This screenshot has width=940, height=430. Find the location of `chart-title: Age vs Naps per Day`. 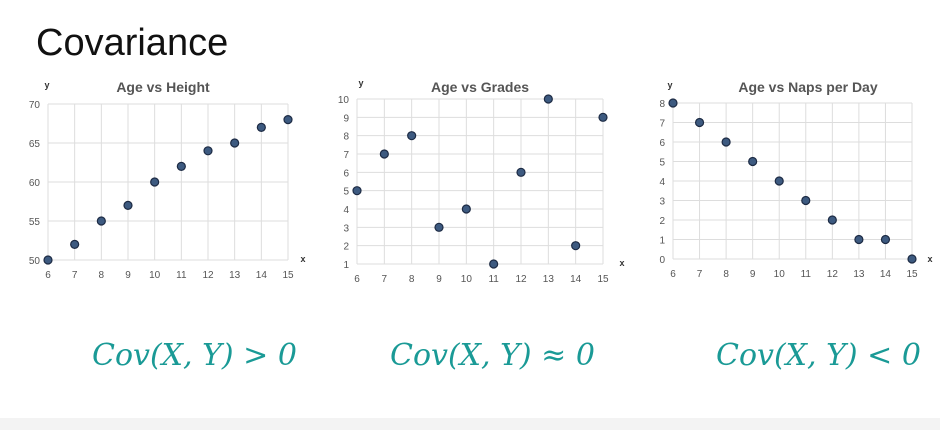

chart-title: Age vs Naps per Day is located at coordinates (807, 87).